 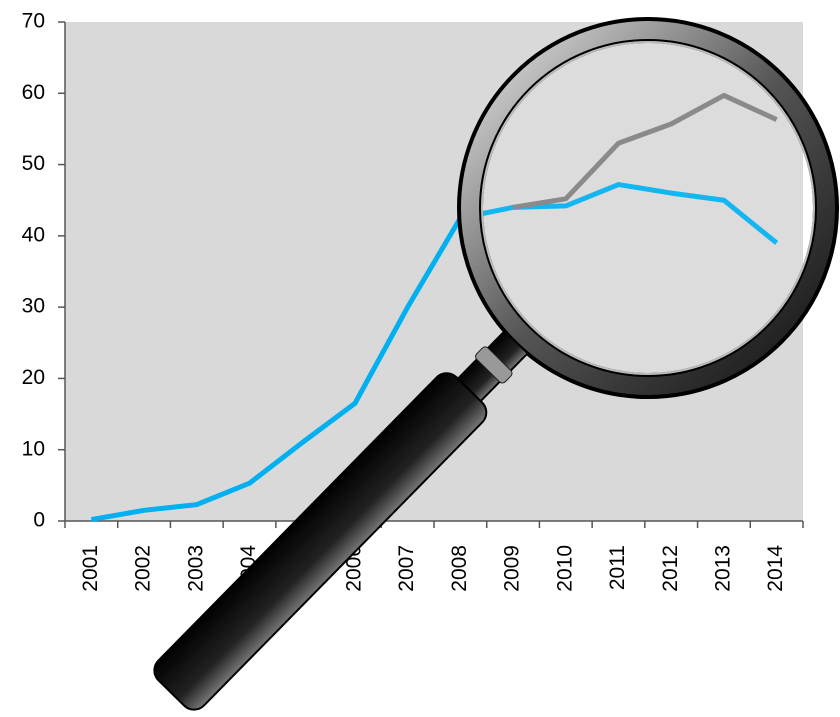 What do you see at coordinates (33, 21) in the screenshot?
I see `y-tick-label: 70` at bounding box center [33, 21].